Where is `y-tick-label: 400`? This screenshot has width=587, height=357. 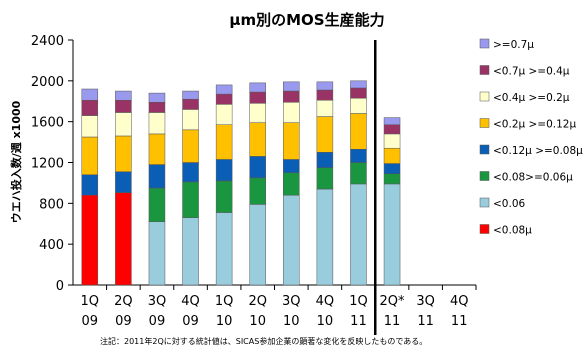 y-tick-label: 400 is located at coordinates (51, 245).